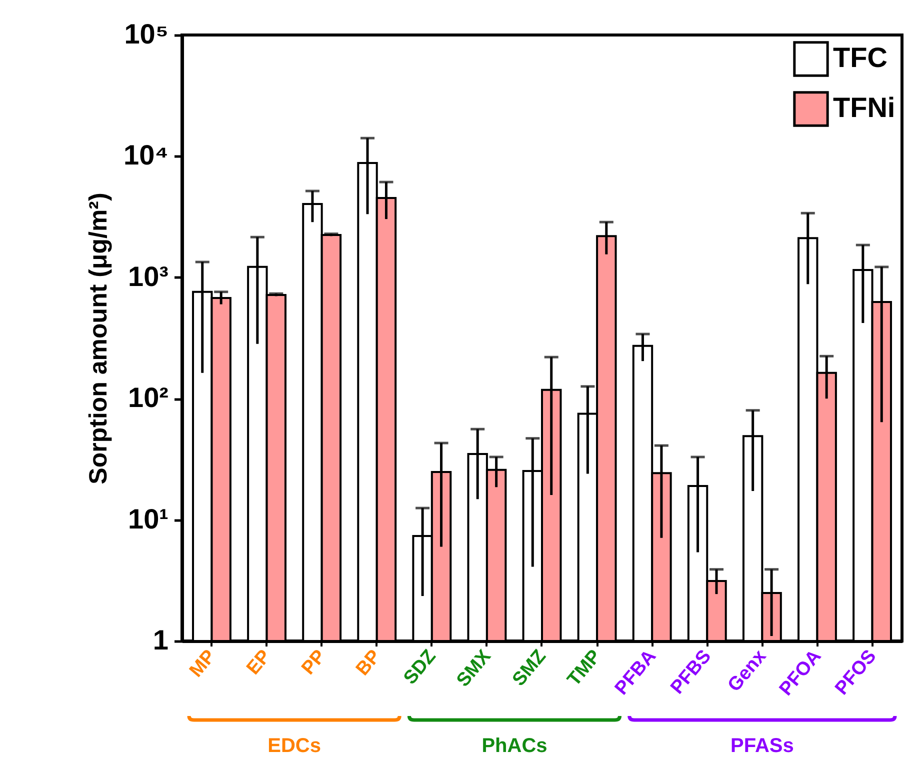  Describe the element at coordinates (762, 746) in the screenshot. I see `text: PFASs` at that location.